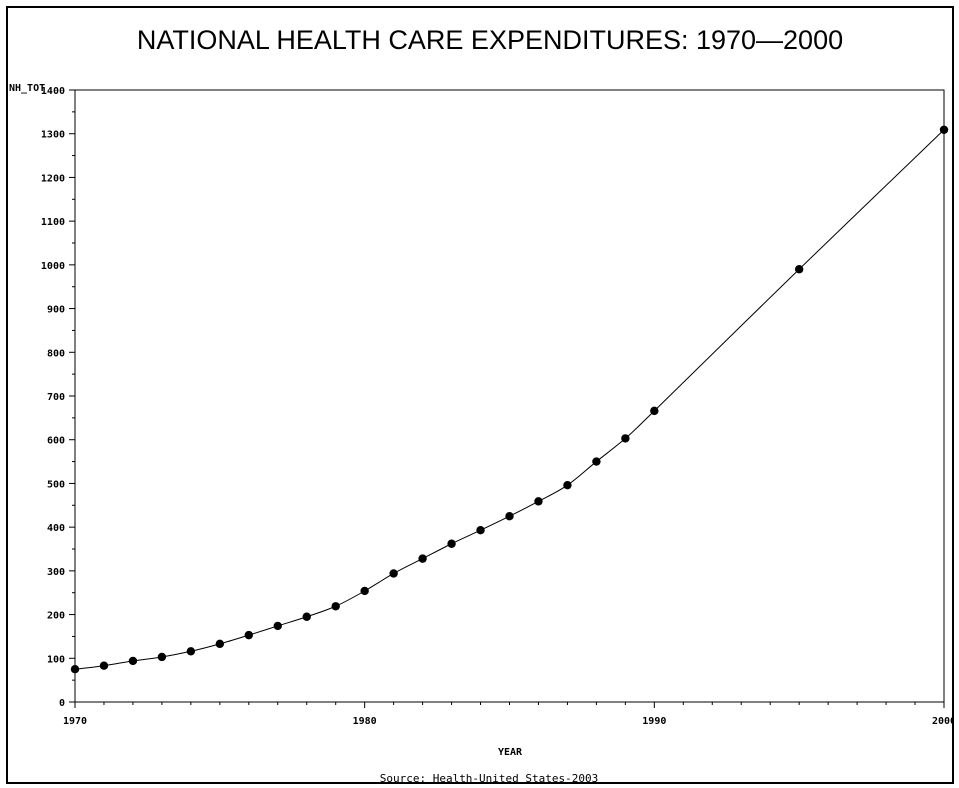 The height and width of the screenshot is (788, 959). Describe the element at coordinates (56, 572) in the screenshot. I see `y-tick-label: 300` at that location.